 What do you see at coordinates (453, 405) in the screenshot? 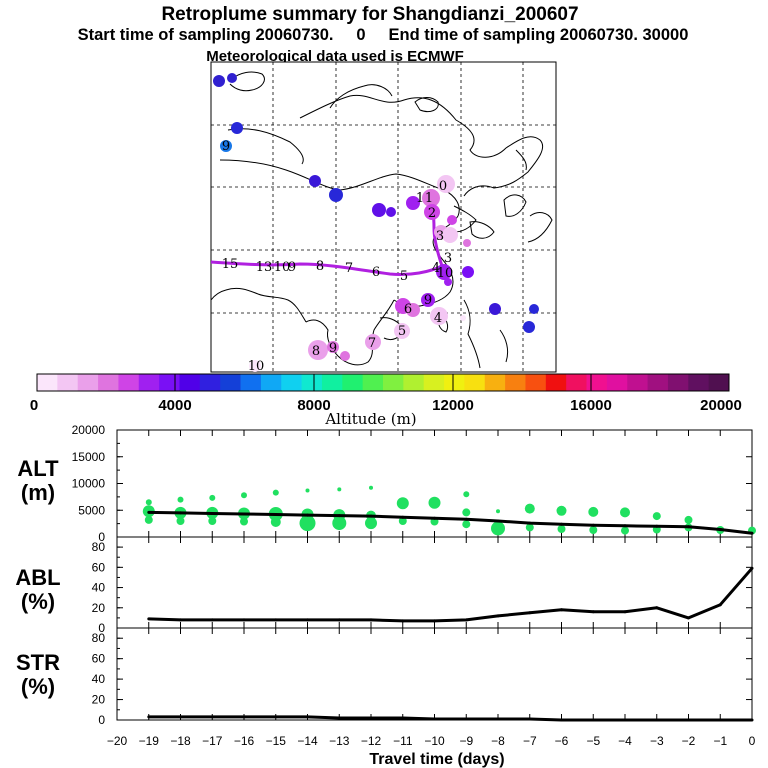
I see `svg-text: 12000` at bounding box center [453, 405].